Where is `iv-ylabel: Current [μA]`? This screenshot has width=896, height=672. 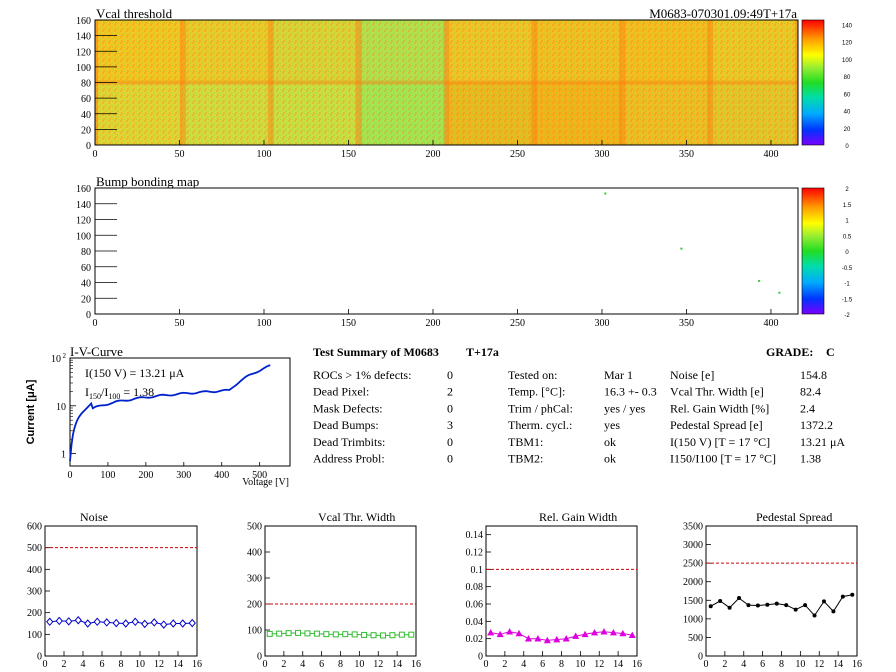 iv-ylabel: Current [μA] is located at coordinates (31, 411).